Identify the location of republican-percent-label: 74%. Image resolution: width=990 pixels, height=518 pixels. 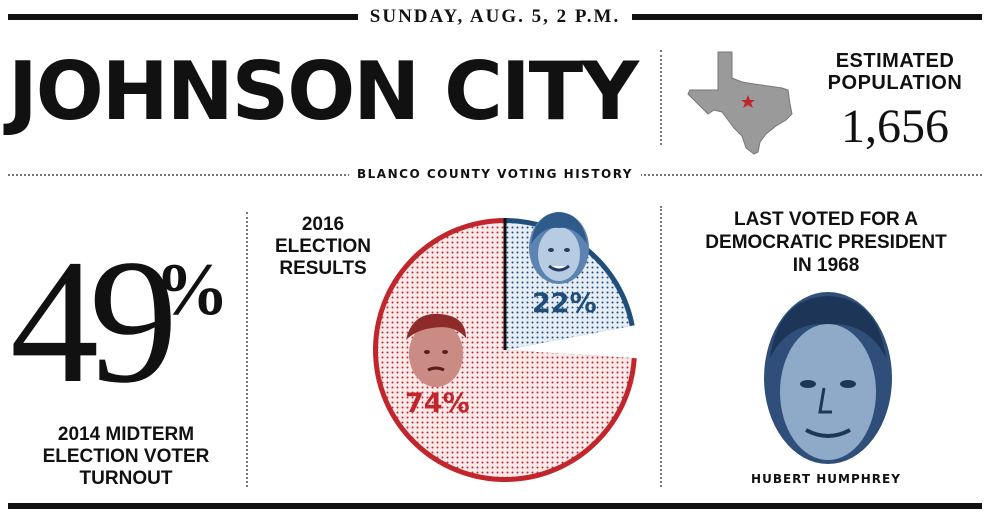
(437, 403).